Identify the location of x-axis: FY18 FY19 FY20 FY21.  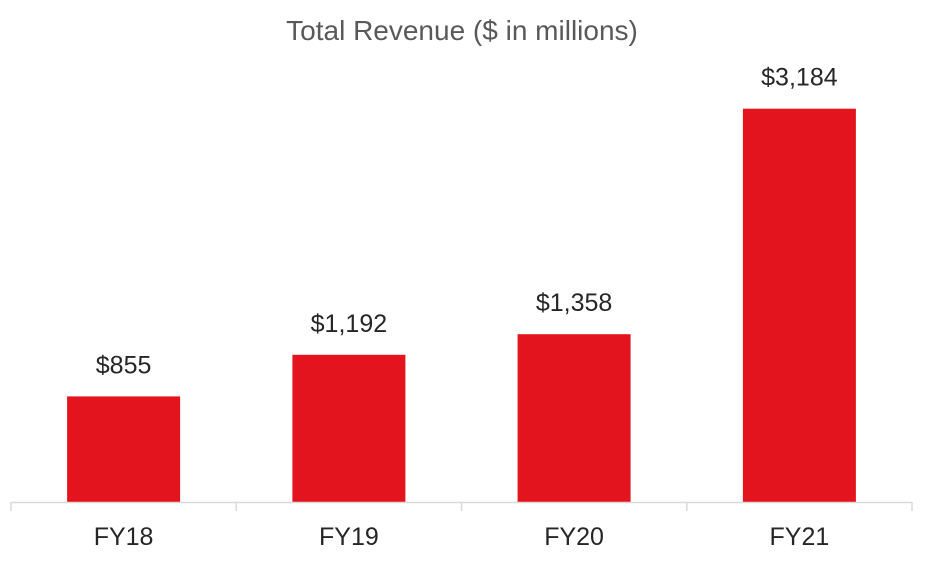
(461, 526).